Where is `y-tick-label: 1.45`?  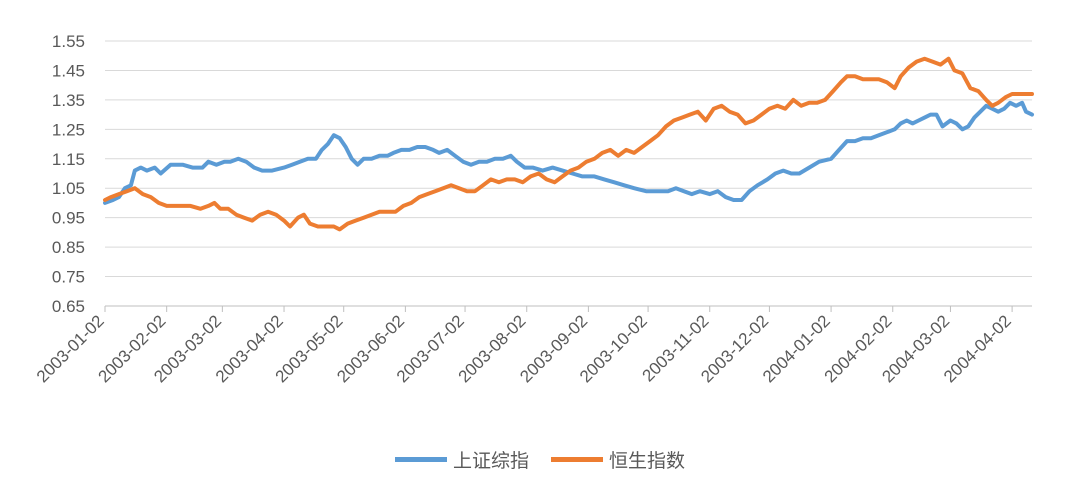 y-tick-label: 1.45 is located at coordinates (68, 70).